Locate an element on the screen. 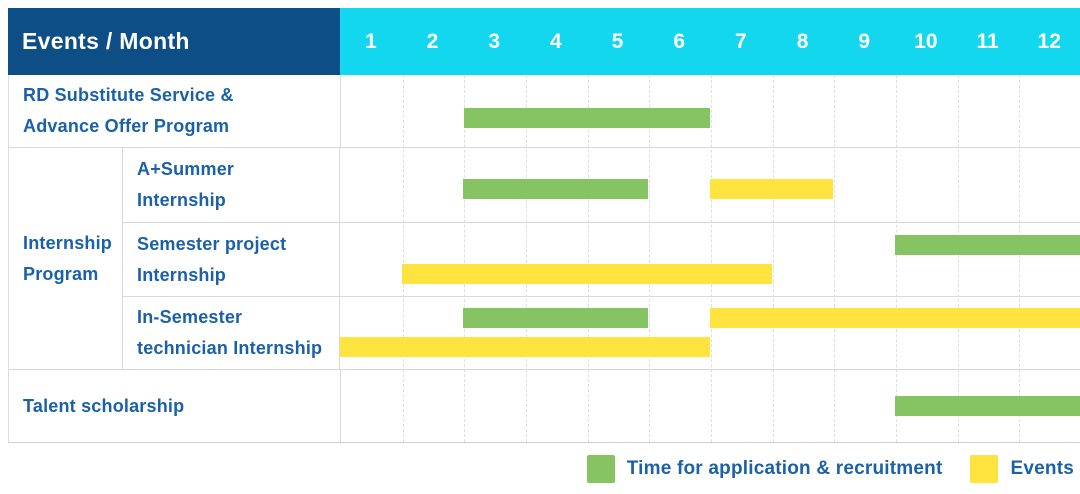 Image resolution: width=1080 pixels, height=494 pixels. row-label-line: technician Internship is located at coordinates (230, 348).